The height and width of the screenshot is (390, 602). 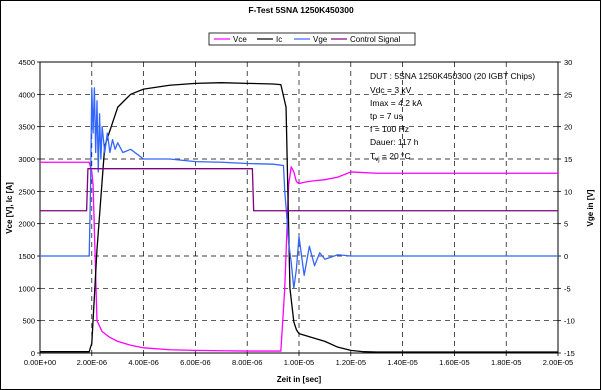 What do you see at coordinates (567, 288) in the screenshot?
I see `y-tick-label-right: -5` at bounding box center [567, 288].